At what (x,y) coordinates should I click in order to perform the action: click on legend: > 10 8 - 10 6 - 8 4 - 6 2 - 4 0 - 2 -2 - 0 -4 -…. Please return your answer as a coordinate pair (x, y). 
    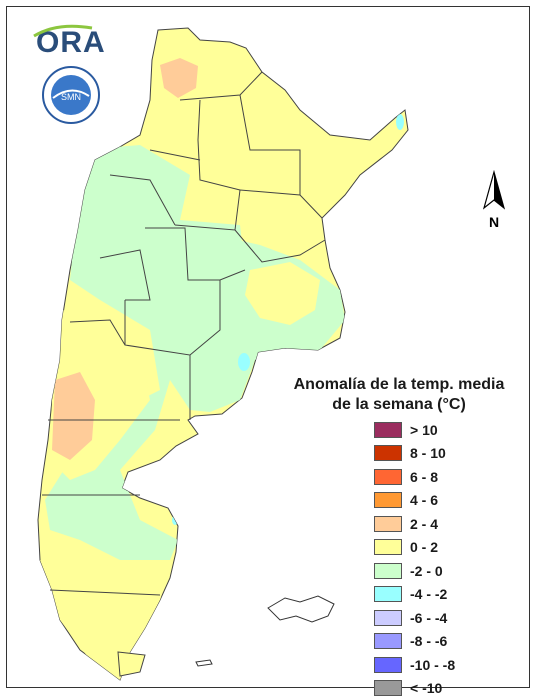
    Looking at the image, I should click on (414, 559).